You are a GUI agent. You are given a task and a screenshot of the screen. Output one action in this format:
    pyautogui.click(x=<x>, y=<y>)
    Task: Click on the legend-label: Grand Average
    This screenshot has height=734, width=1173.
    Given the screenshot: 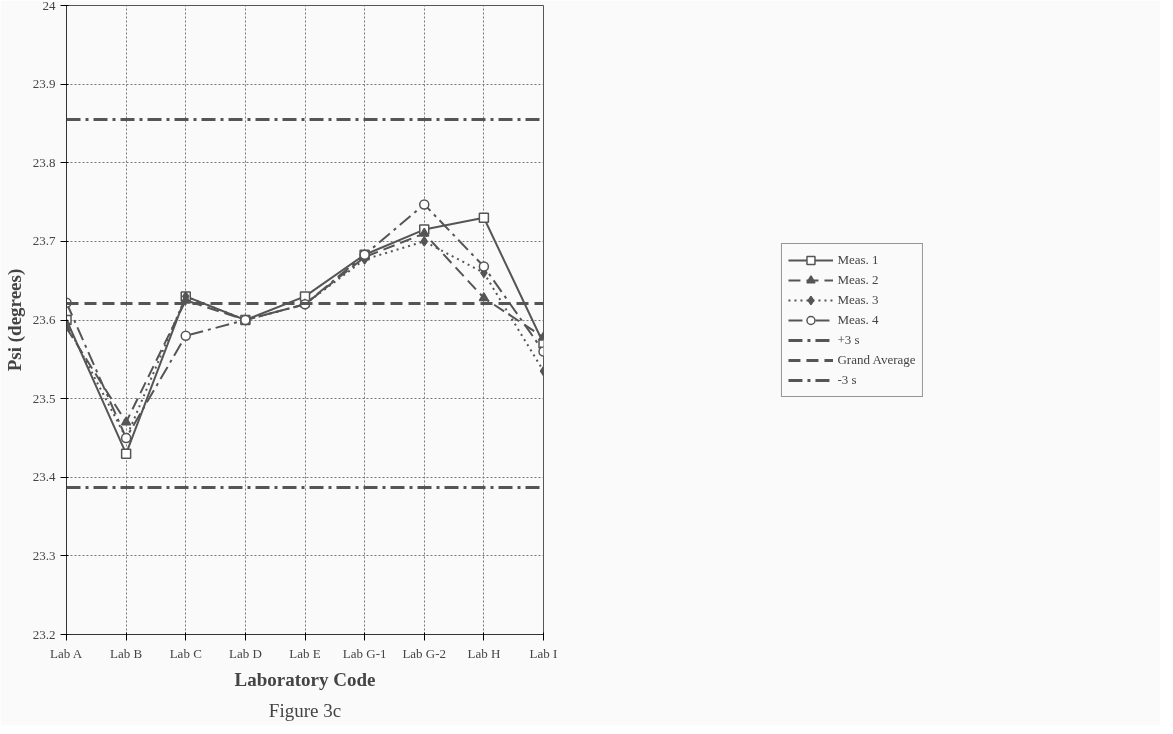 What is the action you would take?
    pyautogui.click(x=876, y=359)
    